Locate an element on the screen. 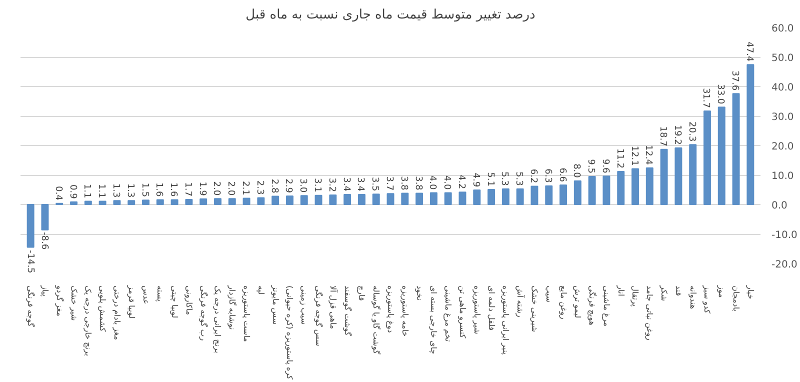  x-tick-label: سیب زمینی is located at coordinates (304, 305).